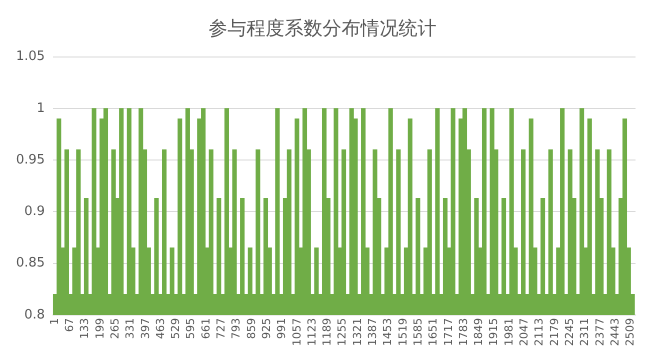 The image size is (655, 357). What do you see at coordinates (191, 329) in the screenshot?
I see `x-tick-label: 595` at bounding box center [191, 329].